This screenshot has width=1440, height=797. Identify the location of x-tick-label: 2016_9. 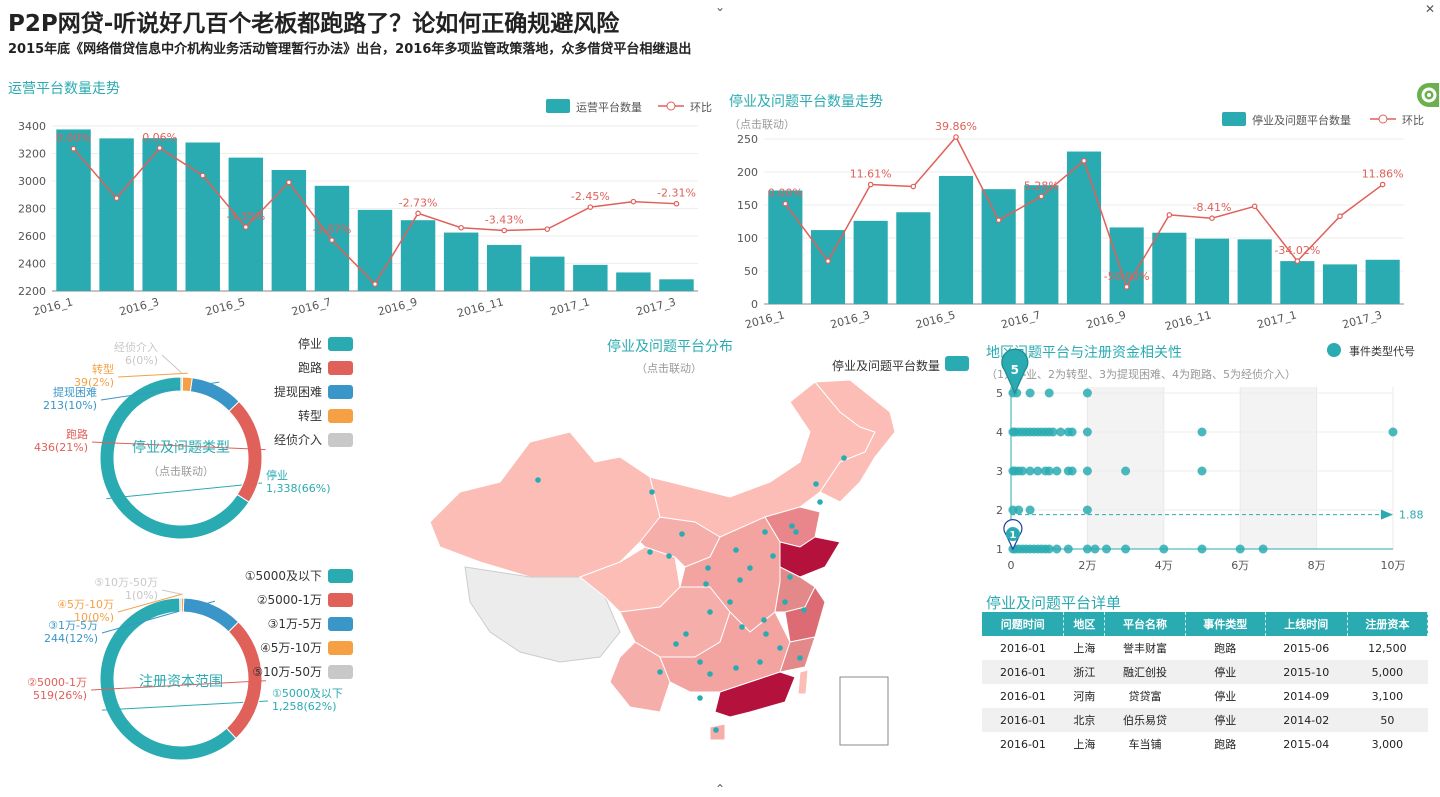
(397, 306).